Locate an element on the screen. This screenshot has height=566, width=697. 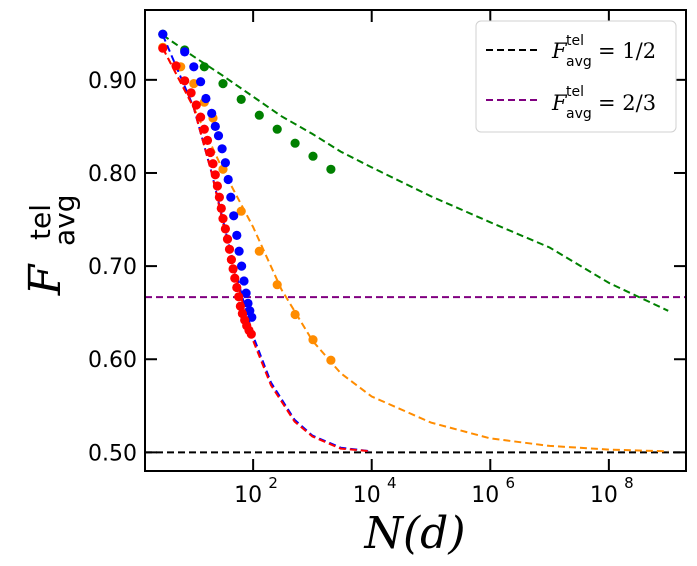
x-tick-exponent: 4 is located at coordinates (392, 483).